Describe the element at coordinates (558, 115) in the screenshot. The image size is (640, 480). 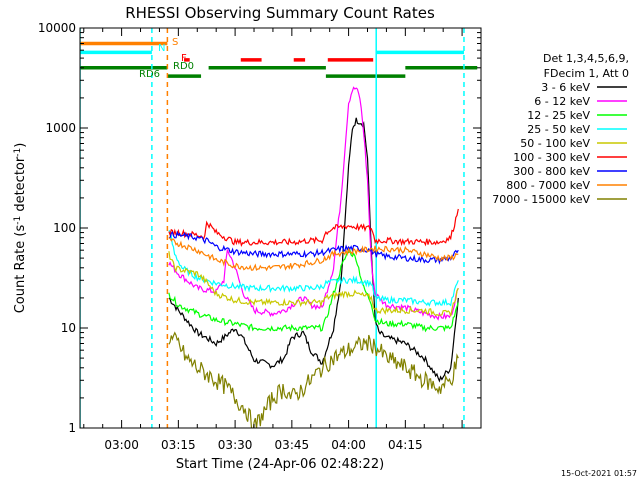
I see `legend-entry-label: 12 - 25 keV` at that location.